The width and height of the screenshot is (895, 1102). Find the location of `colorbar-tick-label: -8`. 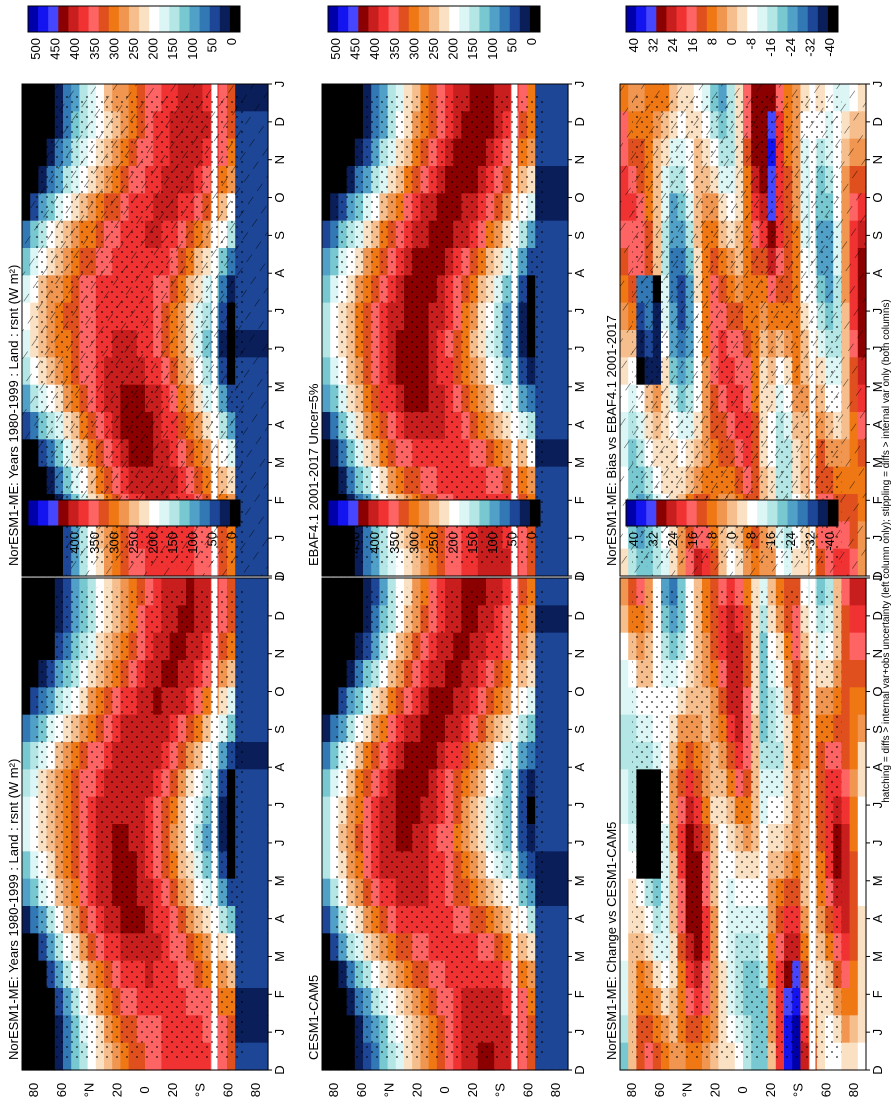

colorbar-tick-label: -8 is located at coordinates (751, 44).